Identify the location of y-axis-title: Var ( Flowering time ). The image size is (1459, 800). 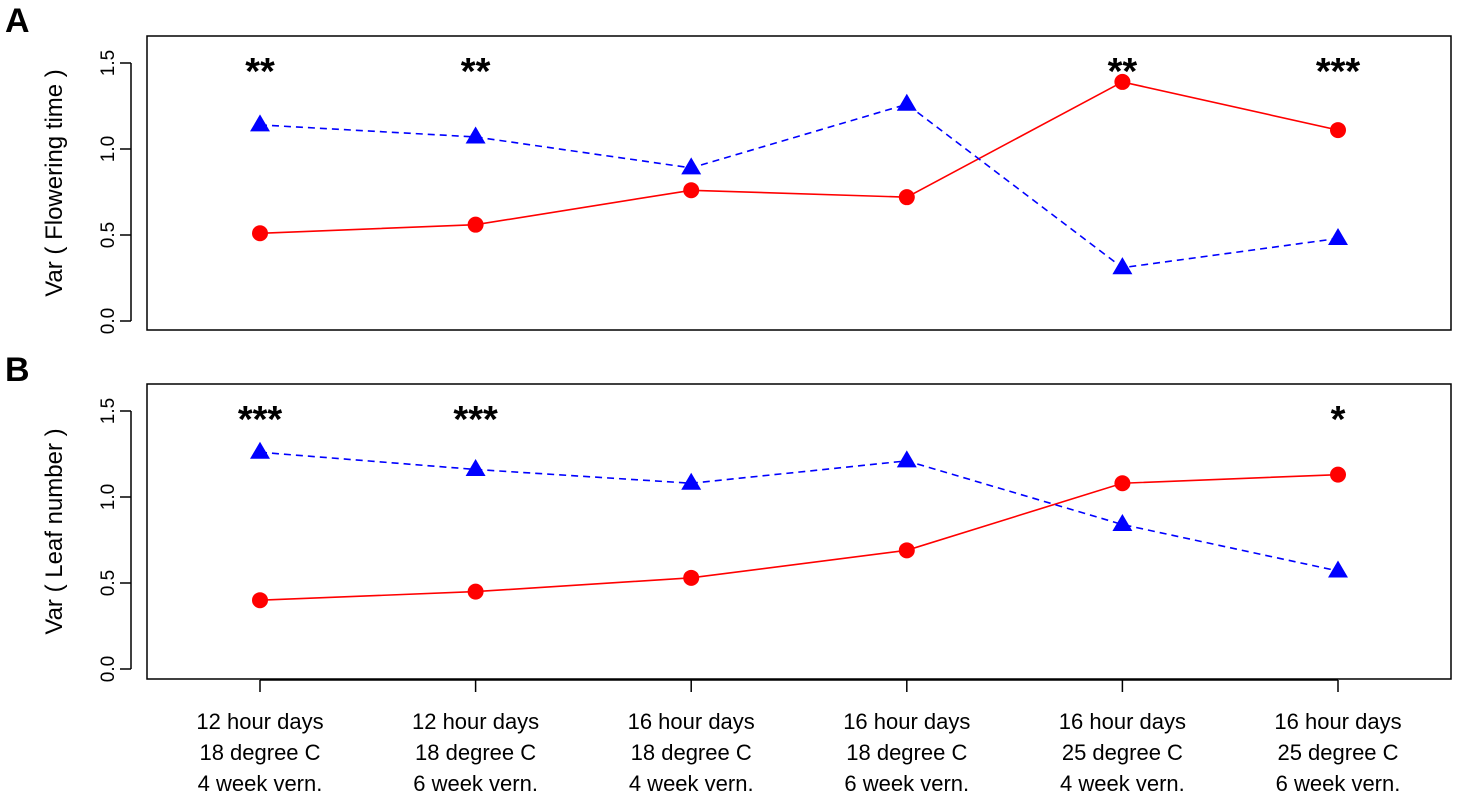
(54, 183).